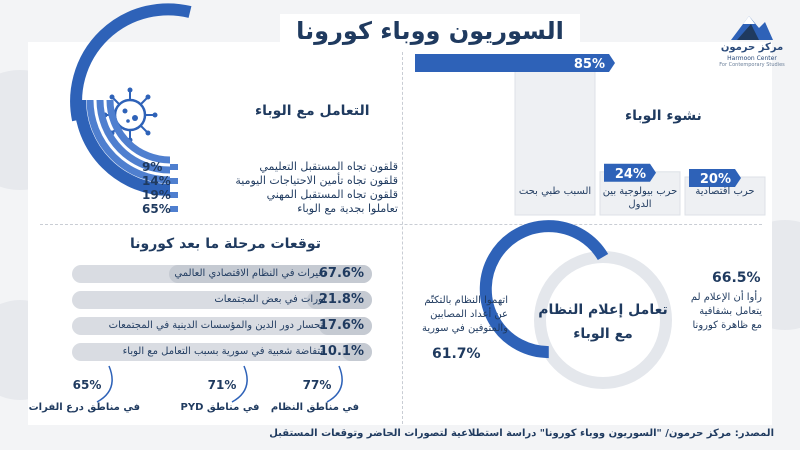 This screenshot has height=450, width=800. What do you see at coordinates (87, 385) in the screenshot?
I see `breakdown-value: 65%` at bounding box center [87, 385].